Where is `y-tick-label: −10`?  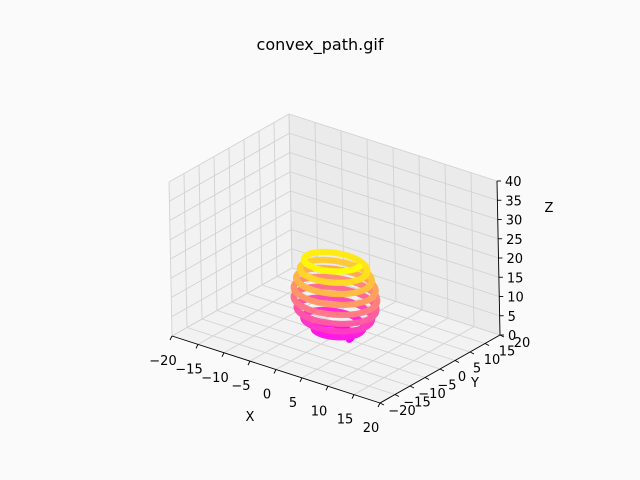
y-tick-label: −10 is located at coordinates (431, 394).